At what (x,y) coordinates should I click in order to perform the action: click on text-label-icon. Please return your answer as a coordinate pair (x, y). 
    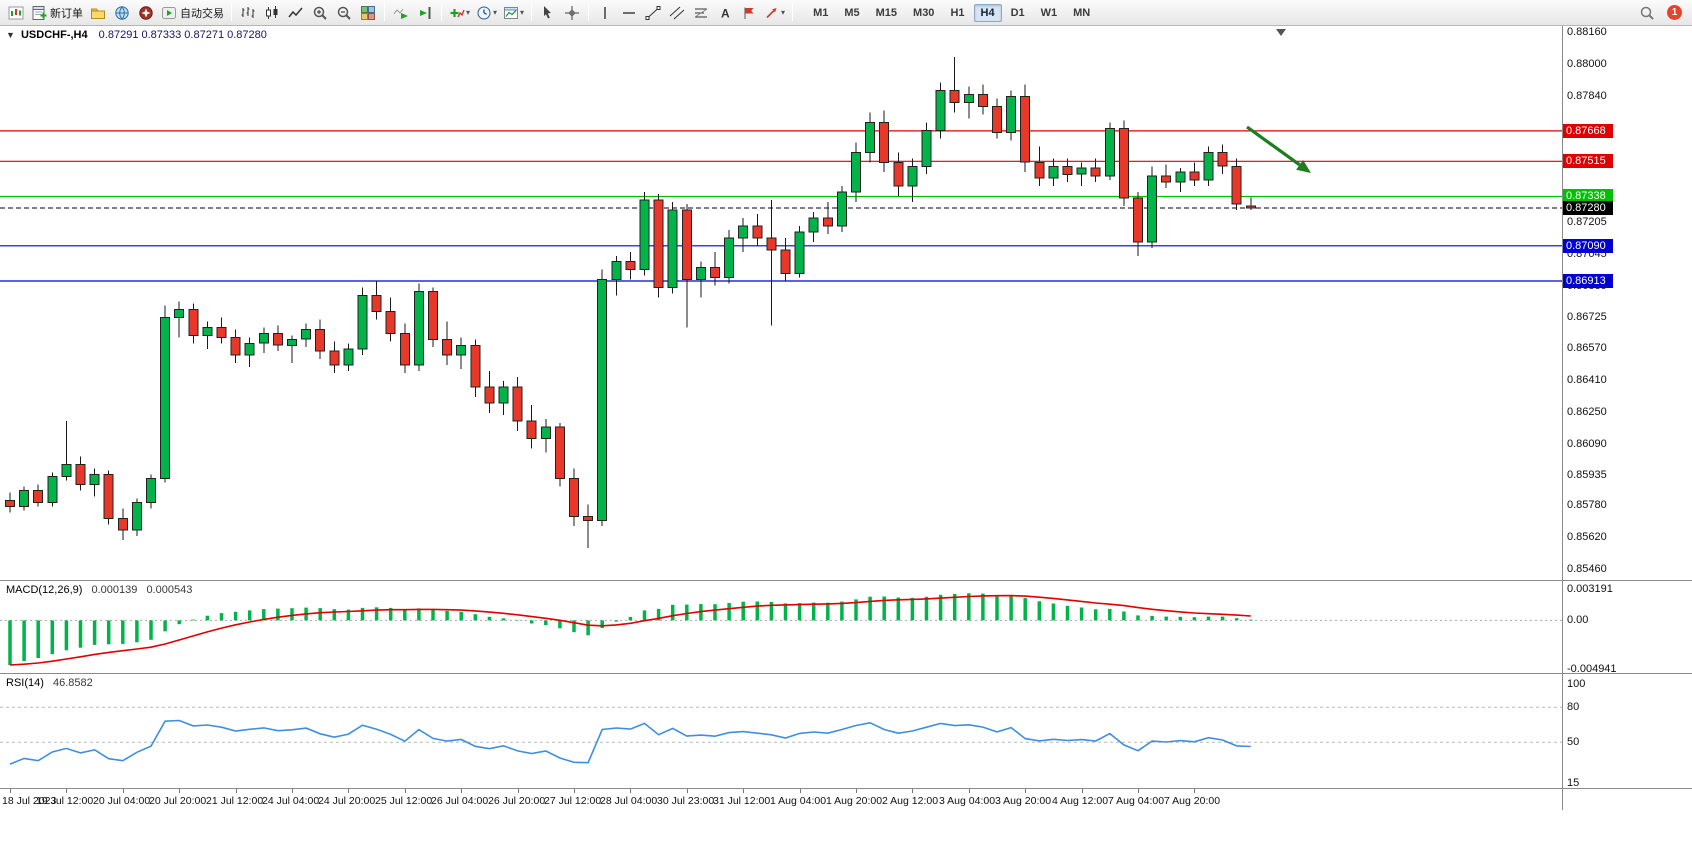
    Looking at the image, I should click on (749, 13).